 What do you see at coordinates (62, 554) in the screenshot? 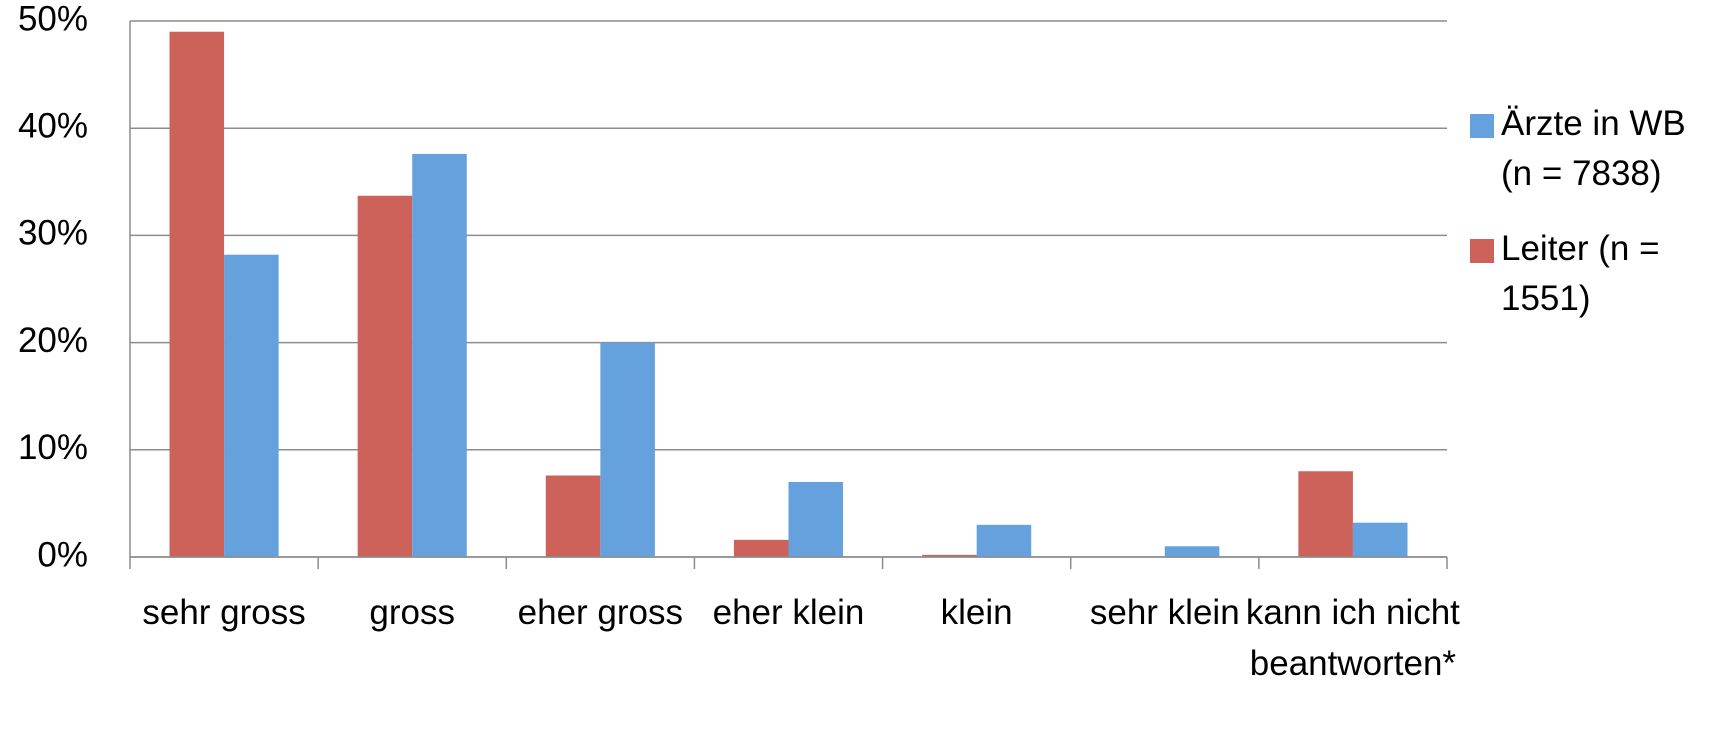
I see `y-tick-label: 0%` at bounding box center [62, 554].